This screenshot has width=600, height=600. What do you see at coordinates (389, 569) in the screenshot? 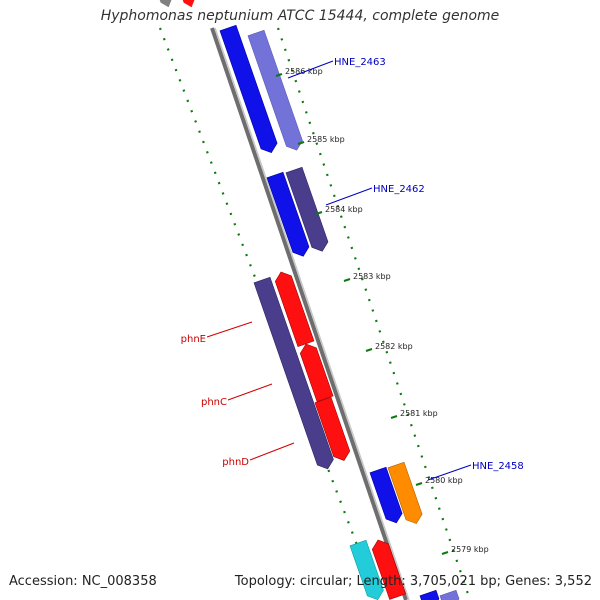
I see `gene-arrow-bottom-red` at bounding box center [389, 569].